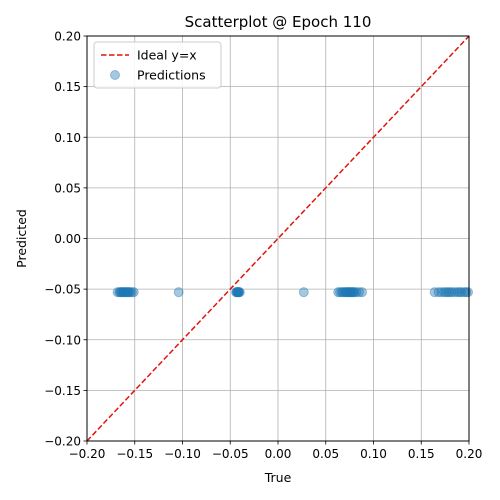 The height and width of the screenshot is (500, 500). What do you see at coordinates (421, 454) in the screenshot?
I see `x-tick-label: 0.15` at bounding box center [421, 454].